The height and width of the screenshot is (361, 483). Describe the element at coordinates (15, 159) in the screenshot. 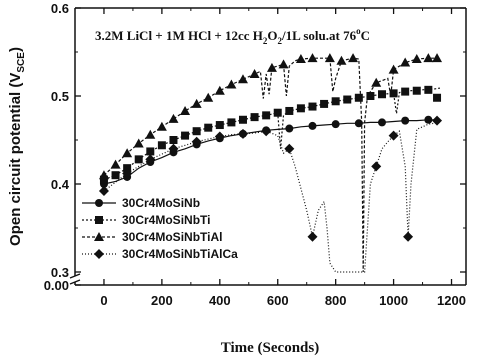

I see `y-axis-label-main: Open circuit potential (V` at that location.